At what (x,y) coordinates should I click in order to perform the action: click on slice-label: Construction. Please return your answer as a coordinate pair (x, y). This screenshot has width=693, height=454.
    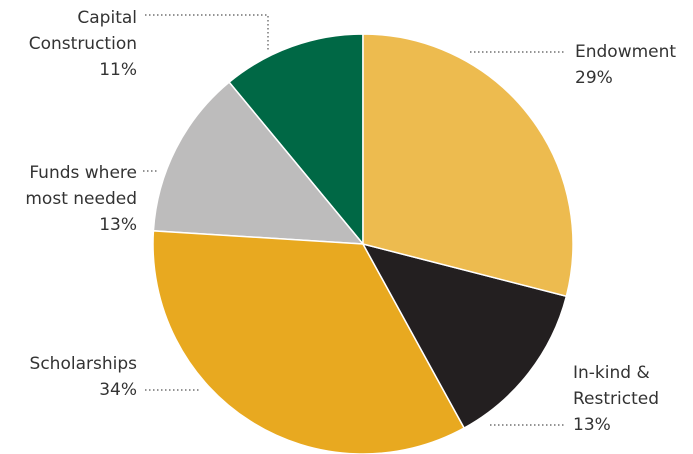
    Looking at the image, I should click on (83, 44).